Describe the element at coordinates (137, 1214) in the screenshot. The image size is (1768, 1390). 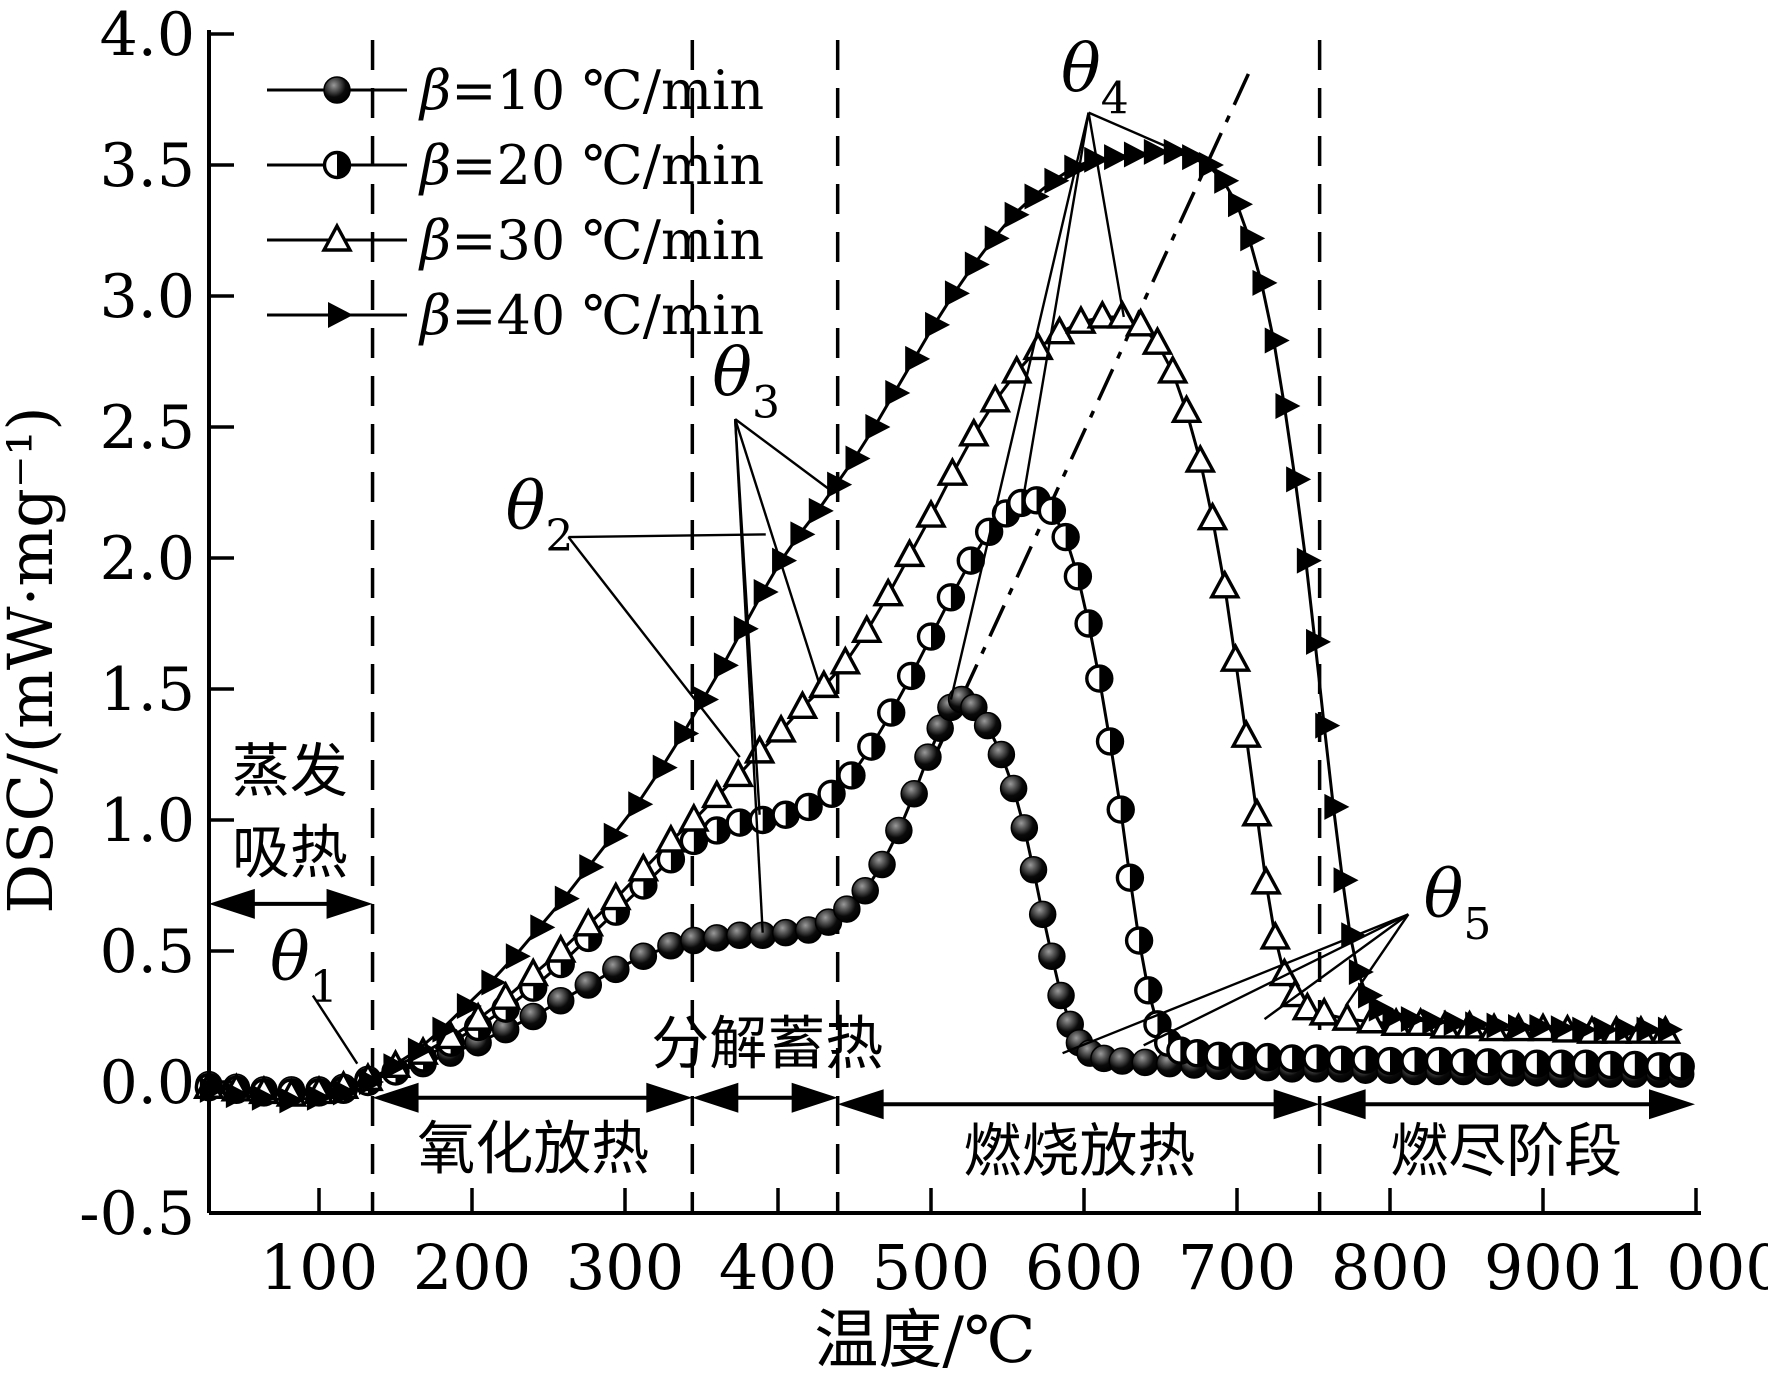
I see `y-tick-label: -0.5` at that location.